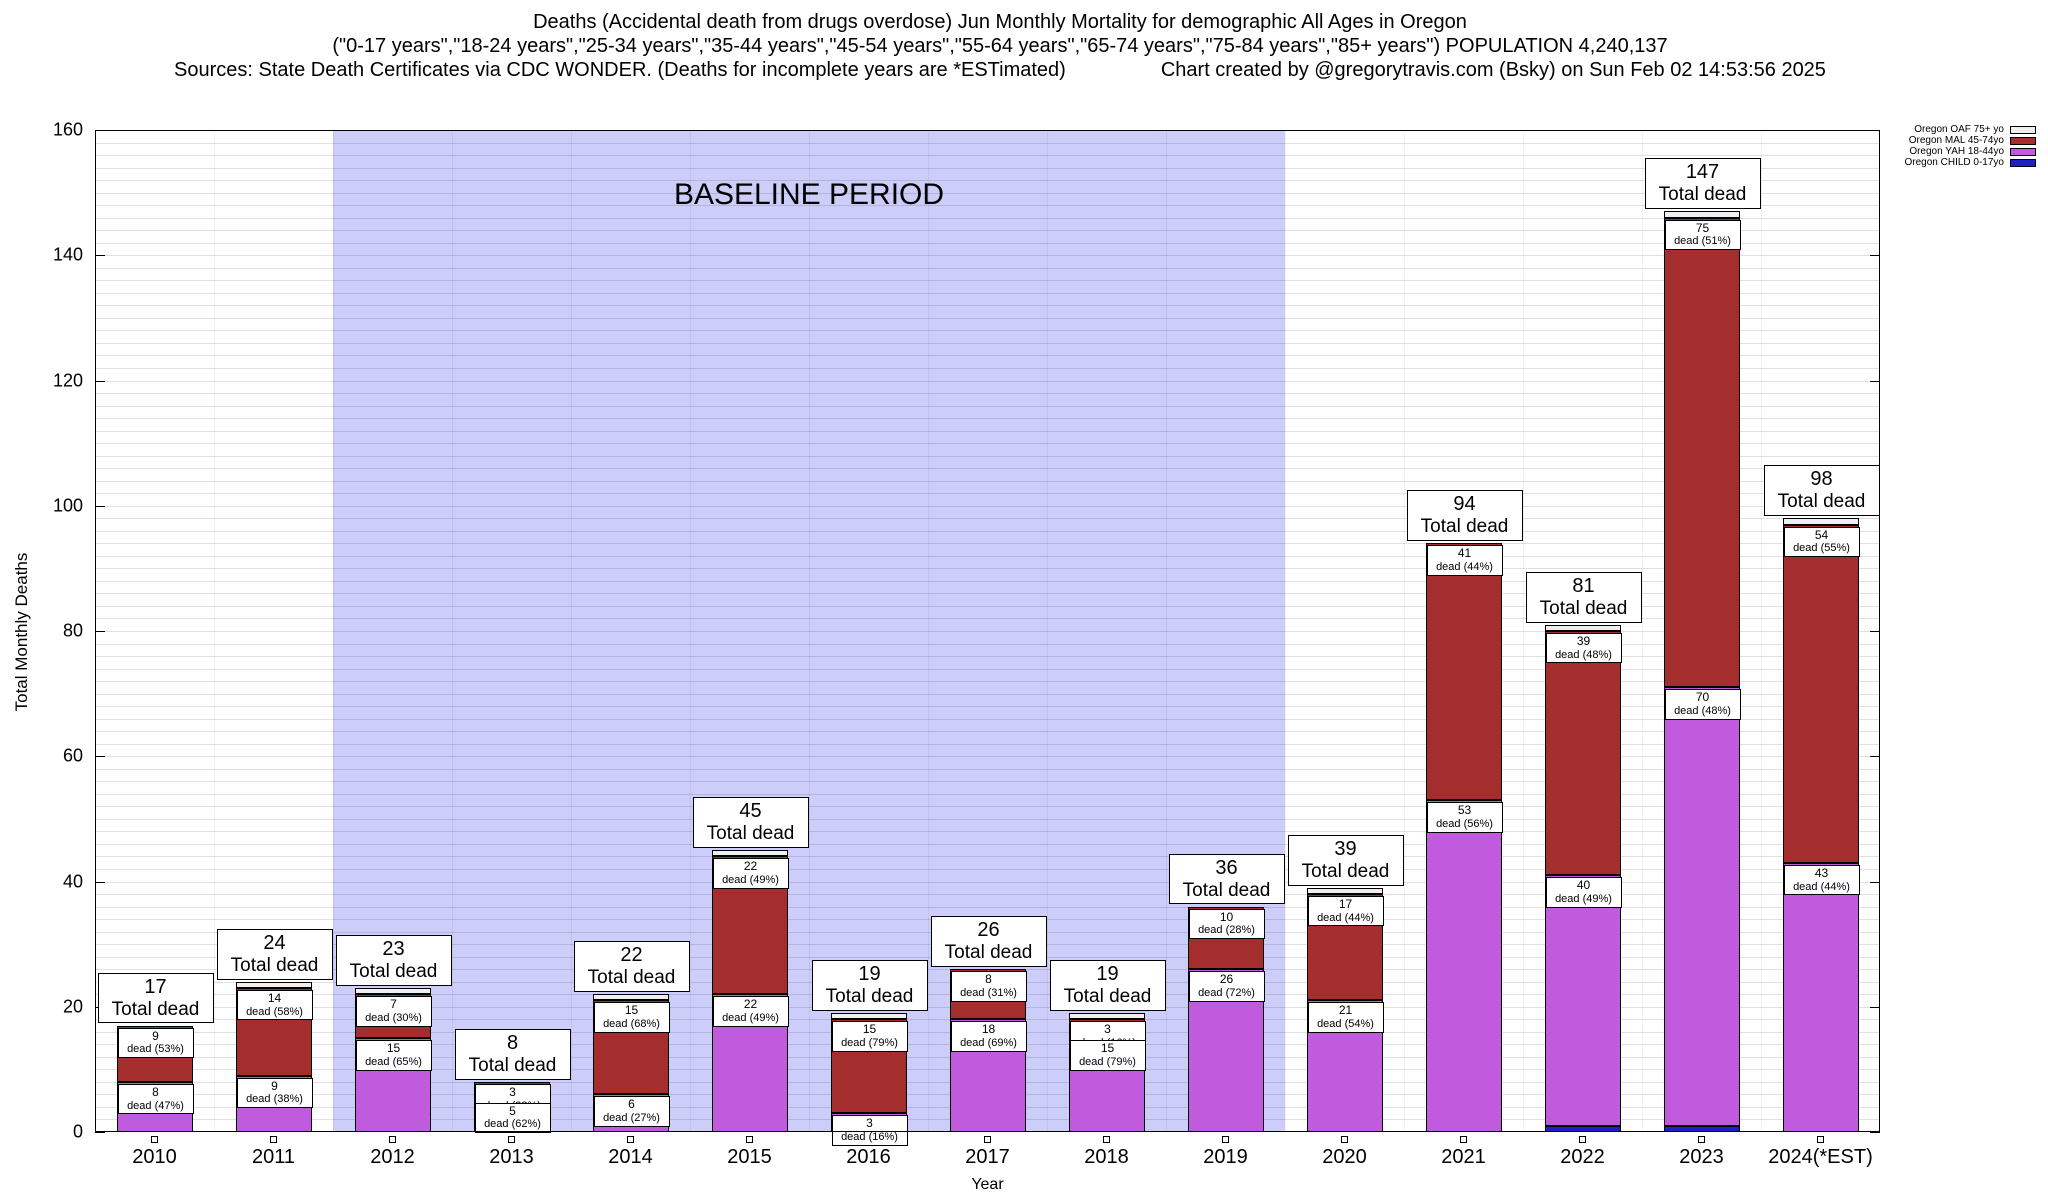 The width and height of the screenshot is (2048, 1200). I want to click on total-dead-value: 26, so click(988, 930).